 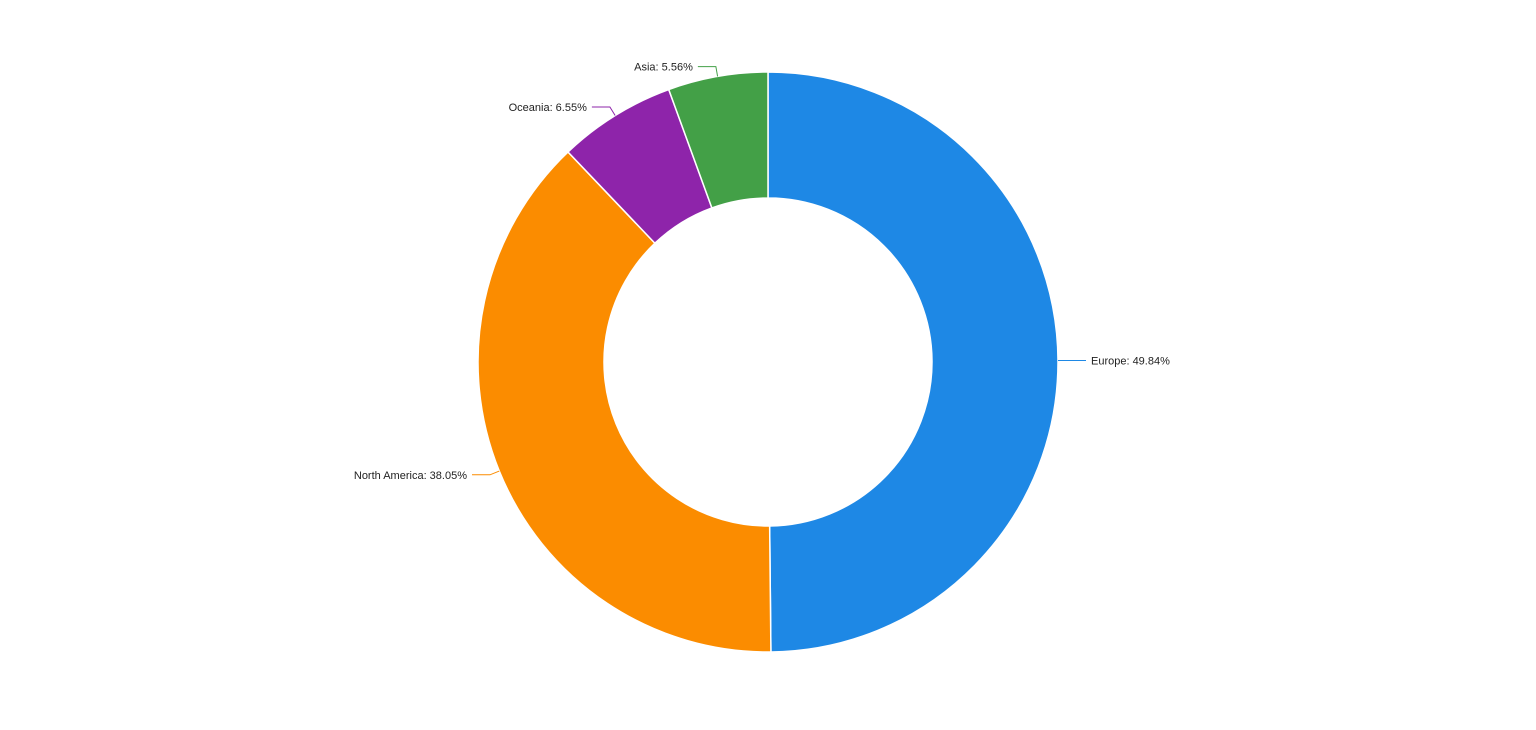 What do you see at coordinates (663, 68) in the screenshot?
I see `slice-label-asia: Asia: 5.56%` at bounding box center [663, 68].